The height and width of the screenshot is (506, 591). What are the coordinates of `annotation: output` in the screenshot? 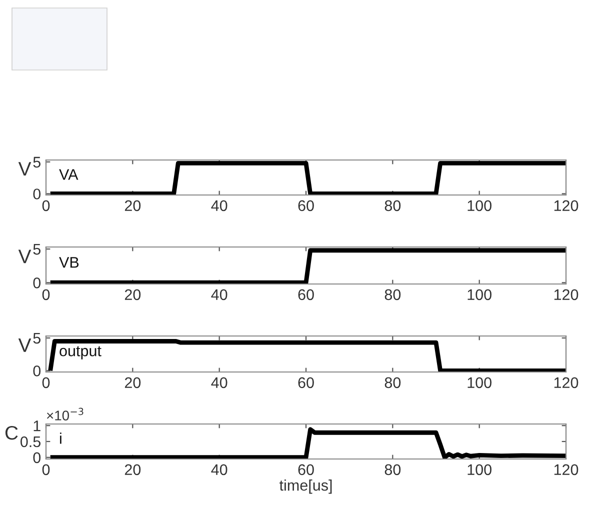 It's located at (81, 353).